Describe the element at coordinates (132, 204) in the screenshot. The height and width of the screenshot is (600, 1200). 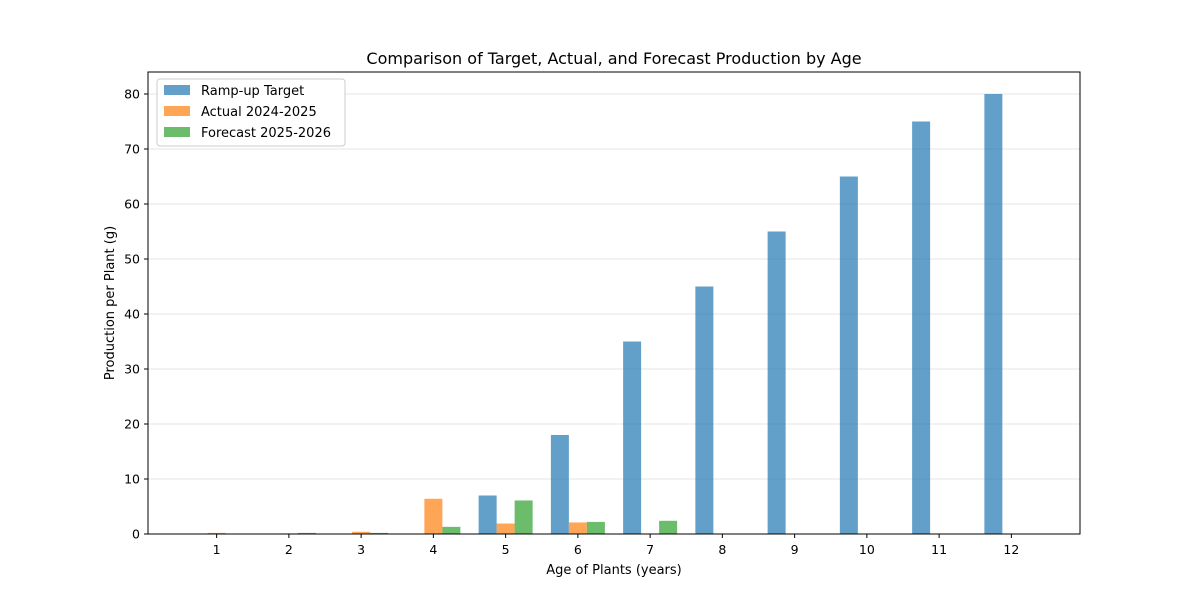
I see `y-tick-label: 60` at that location.